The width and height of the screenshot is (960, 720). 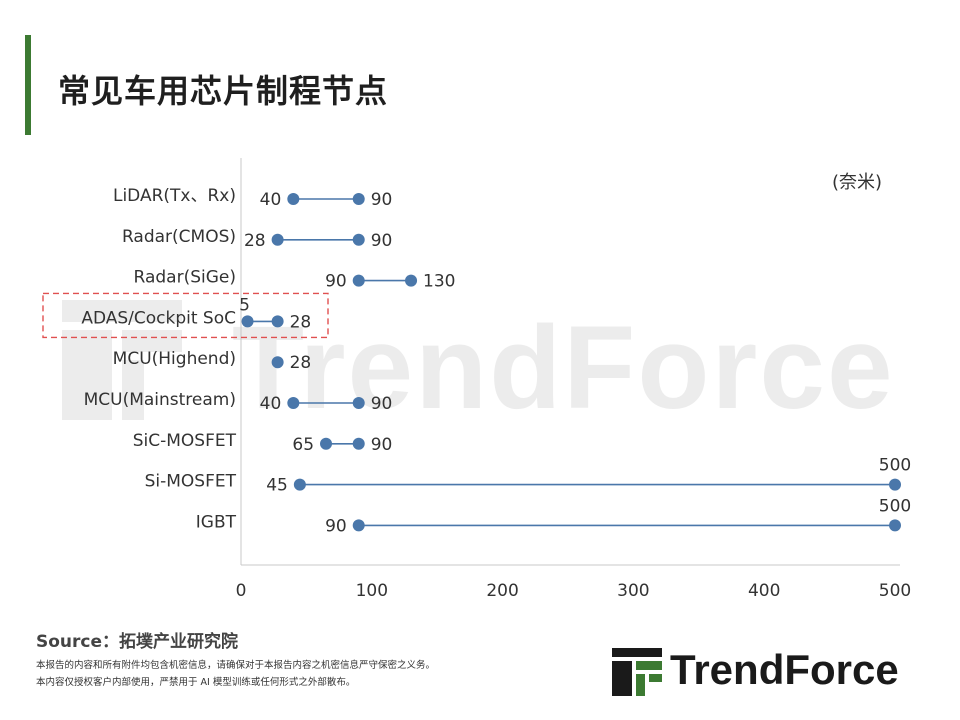 I want to click on min-value-label: 45, so click(x=277, y=486).